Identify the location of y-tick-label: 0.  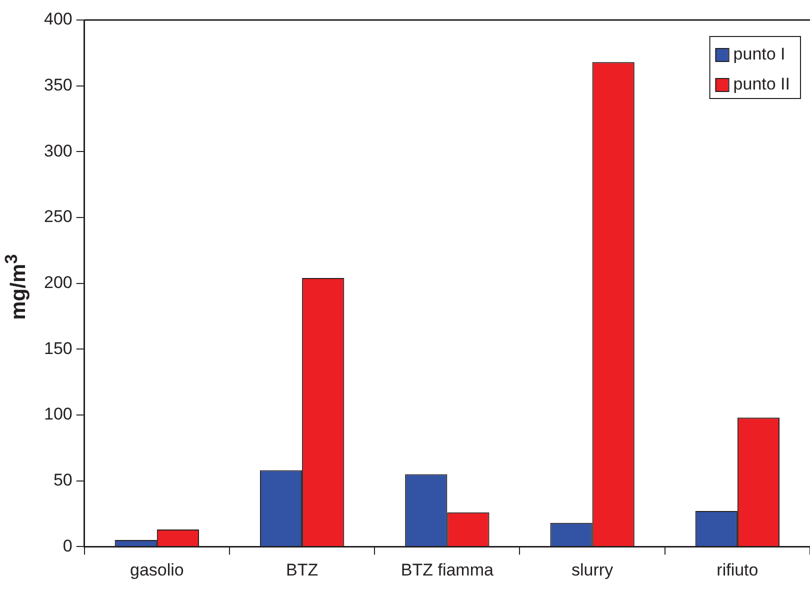
(67, 546).